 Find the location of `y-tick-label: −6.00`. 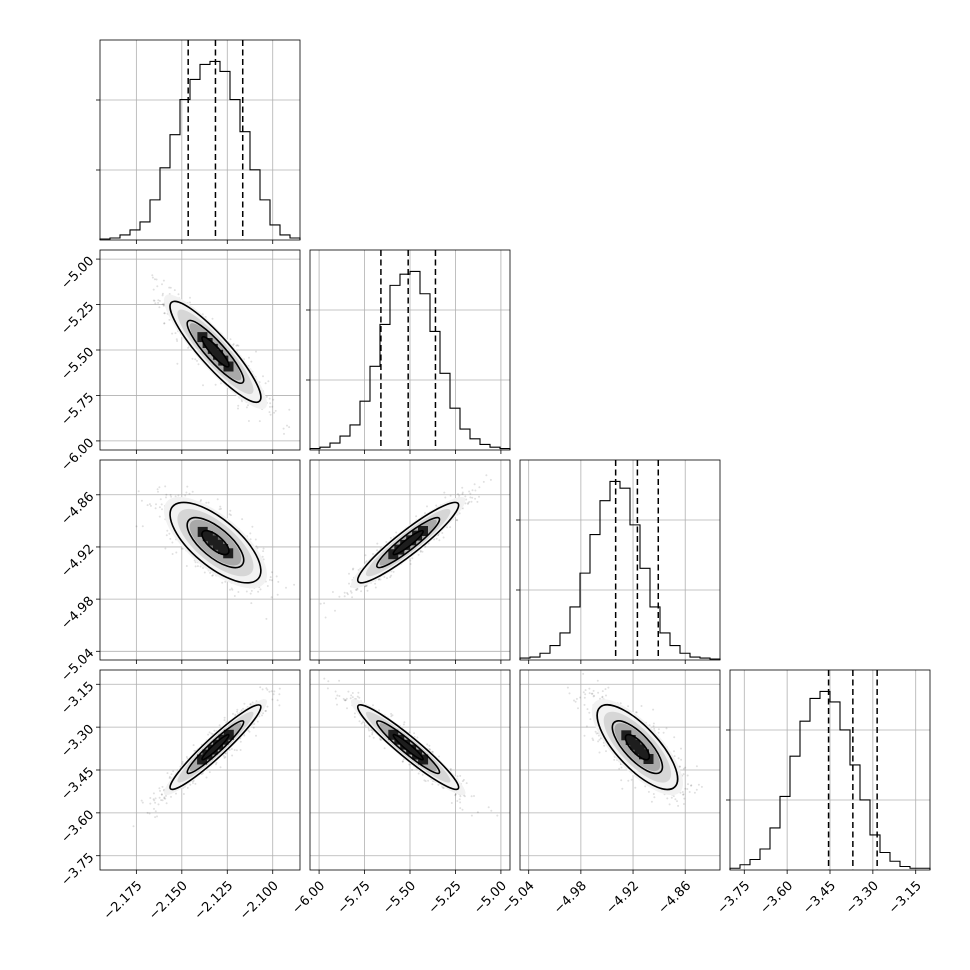

y-tick-label: −6.00 is located at coordinates (78, 455).